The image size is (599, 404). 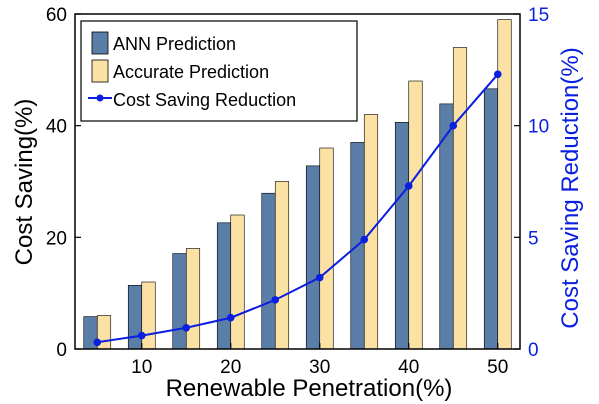 I want to click on y-axis-label: Cost Saving(%), so click(x=24, y=182).